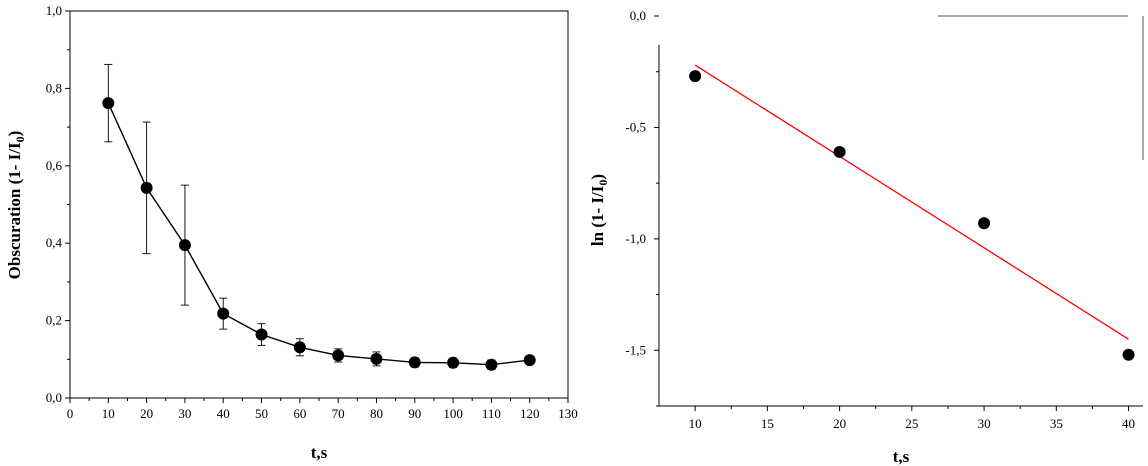 The image size is (1148, 466). I want to click on left-x-tick-label: 20, so click(146, 413).